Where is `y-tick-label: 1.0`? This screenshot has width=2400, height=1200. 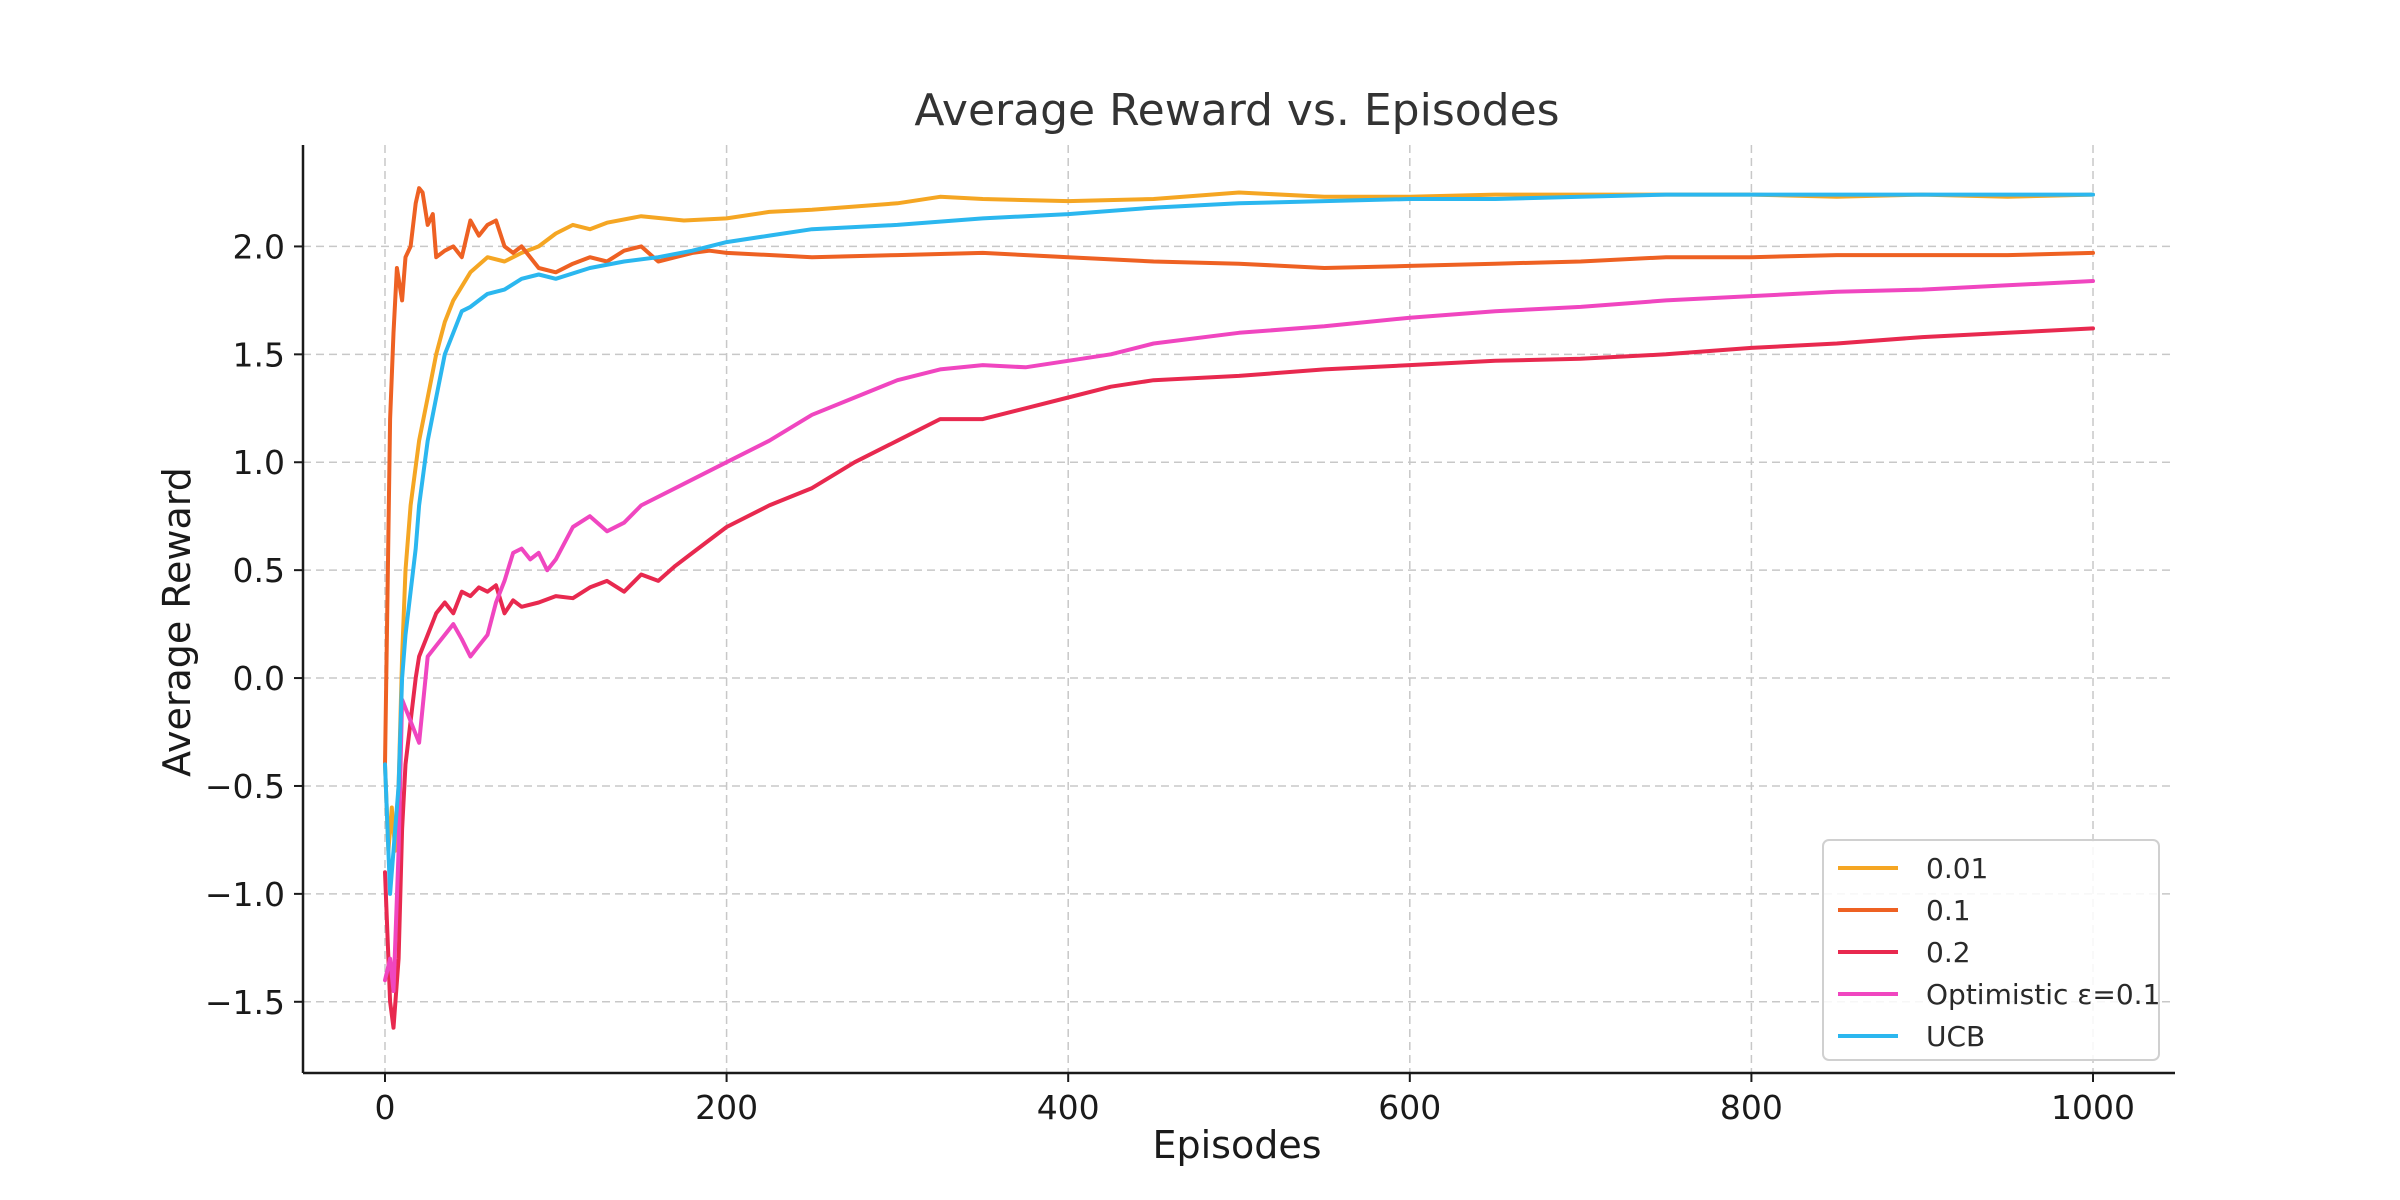 y-tick-label: 1.0 is located at coordinates (259, 462).